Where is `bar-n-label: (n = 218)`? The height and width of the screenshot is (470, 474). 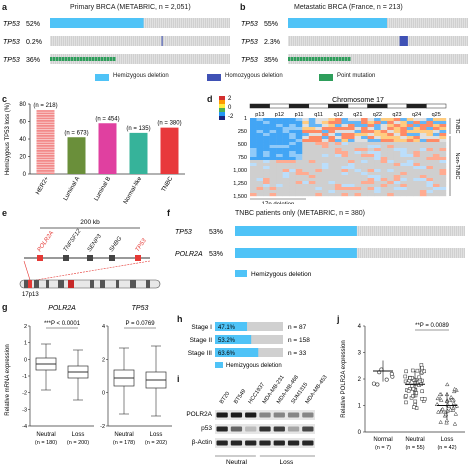
bar-n-label: (n = 218) is located at coordinates (45, 106).